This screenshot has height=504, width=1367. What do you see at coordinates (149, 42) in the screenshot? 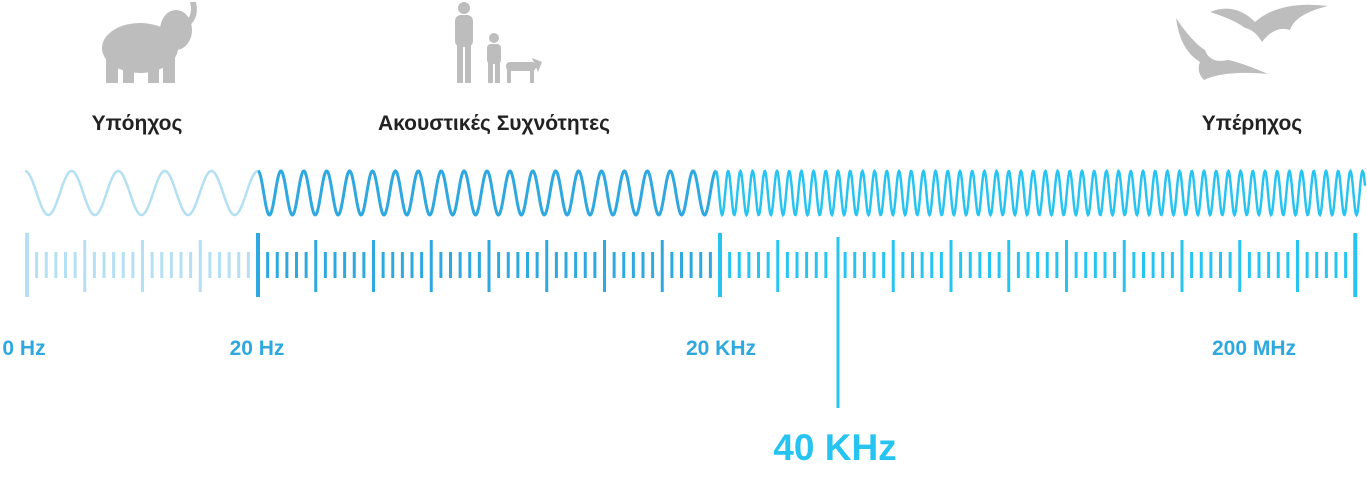
I see `elephant-icon` at bounding box center [149, 42].